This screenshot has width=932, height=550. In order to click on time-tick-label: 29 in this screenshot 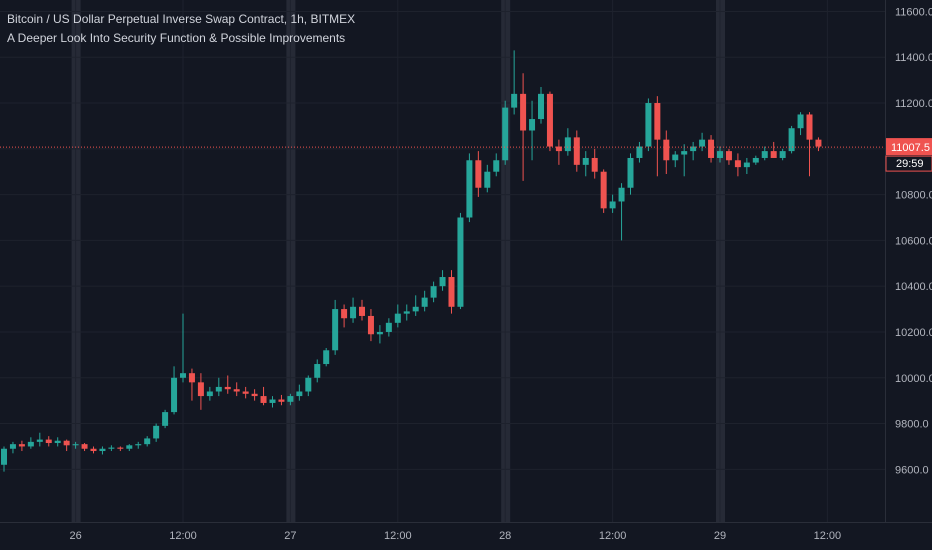, I will do `click(720, 536)`.